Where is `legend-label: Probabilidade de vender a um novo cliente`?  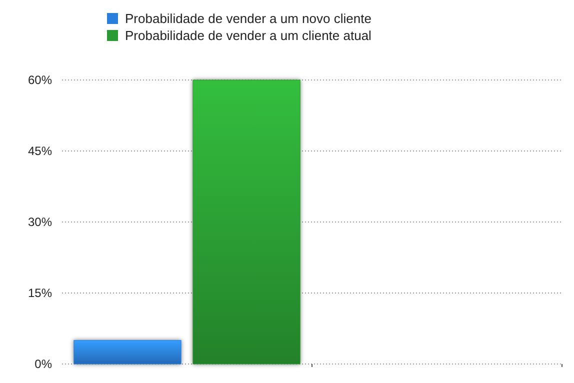 legend-label: Probabilidade de vender a um novo cliente is located at coordinates (248, 18).